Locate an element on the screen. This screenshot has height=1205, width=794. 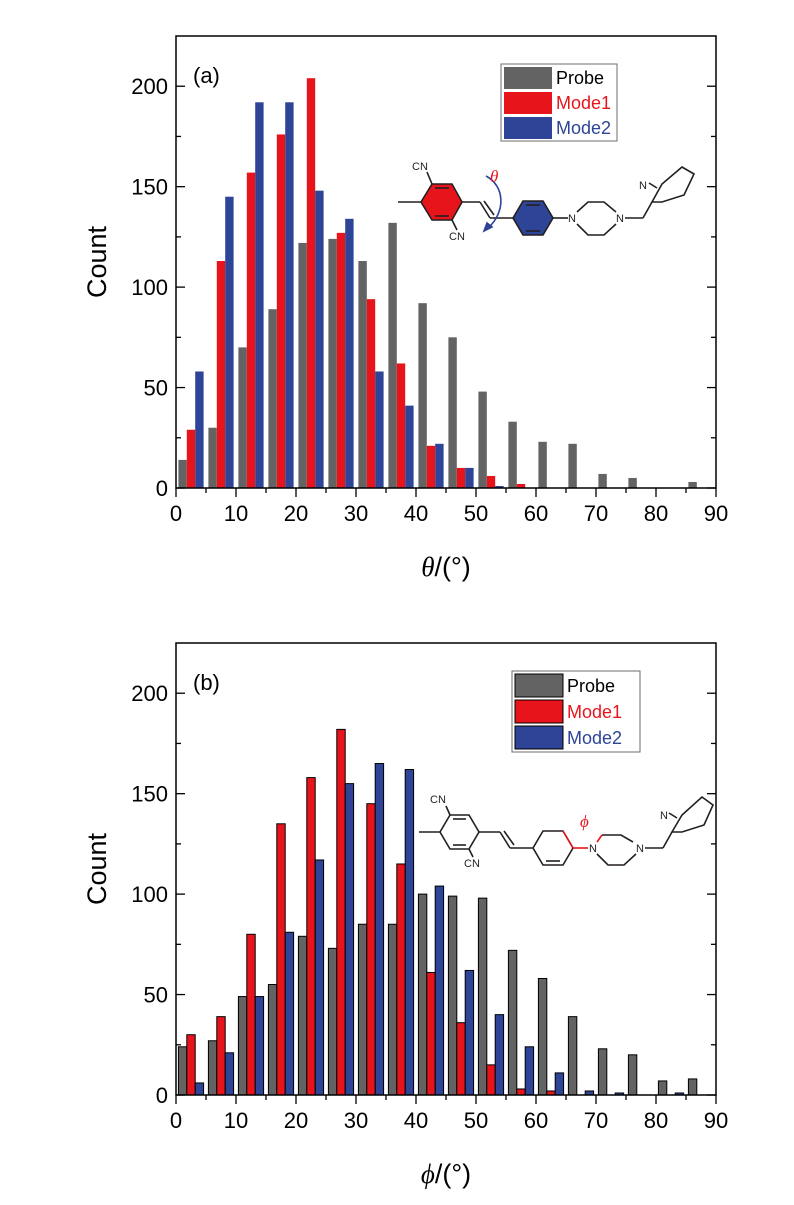
mol-label-n3-a: N is located at coordinates (643, 186).